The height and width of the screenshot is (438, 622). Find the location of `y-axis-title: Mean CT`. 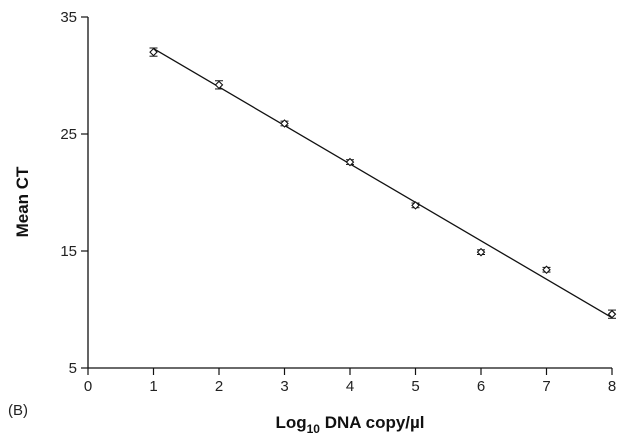

y-axis-title: Mean CT is located at coordinates (22, 201).